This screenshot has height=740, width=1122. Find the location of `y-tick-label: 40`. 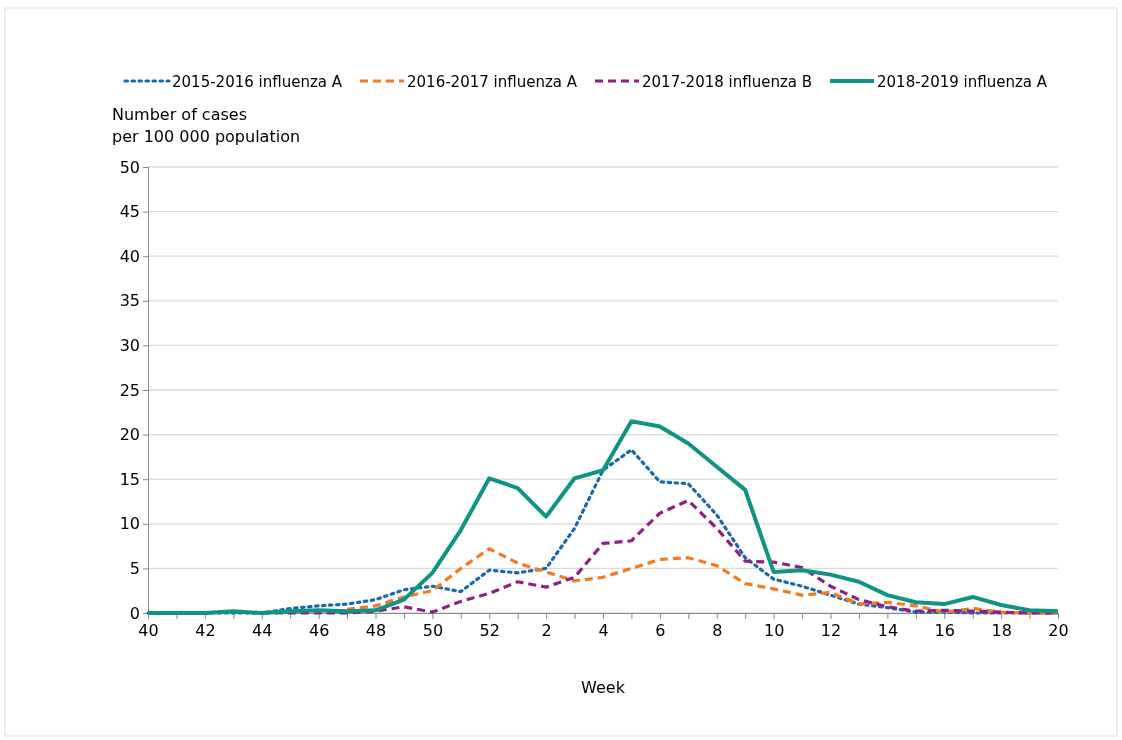

y-tick-label: 40 is located at coordinates (129, 256).